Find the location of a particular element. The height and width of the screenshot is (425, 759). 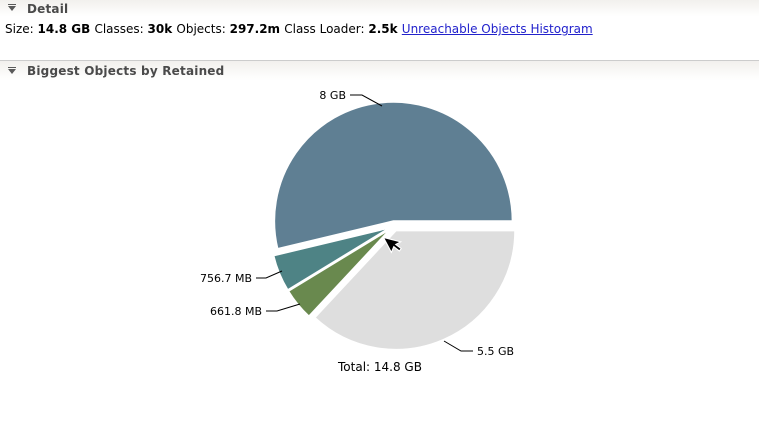

detail-field-value: 30k is located at coordinates (162, 29).